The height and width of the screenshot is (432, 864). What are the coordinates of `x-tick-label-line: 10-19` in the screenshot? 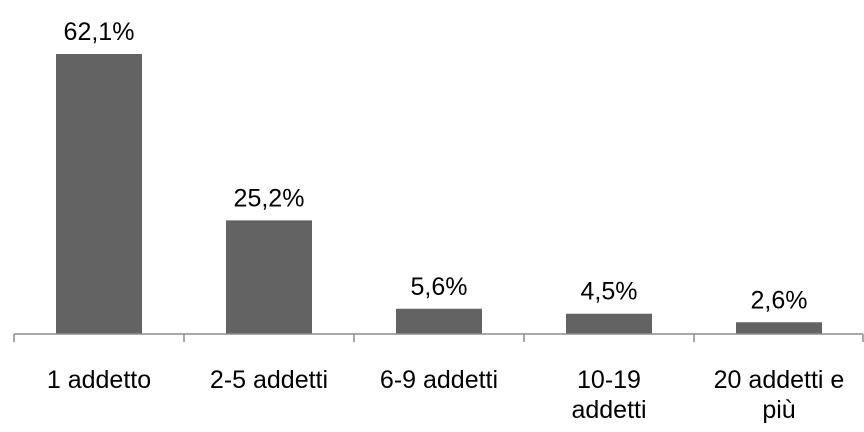 It's located at (609, 380).